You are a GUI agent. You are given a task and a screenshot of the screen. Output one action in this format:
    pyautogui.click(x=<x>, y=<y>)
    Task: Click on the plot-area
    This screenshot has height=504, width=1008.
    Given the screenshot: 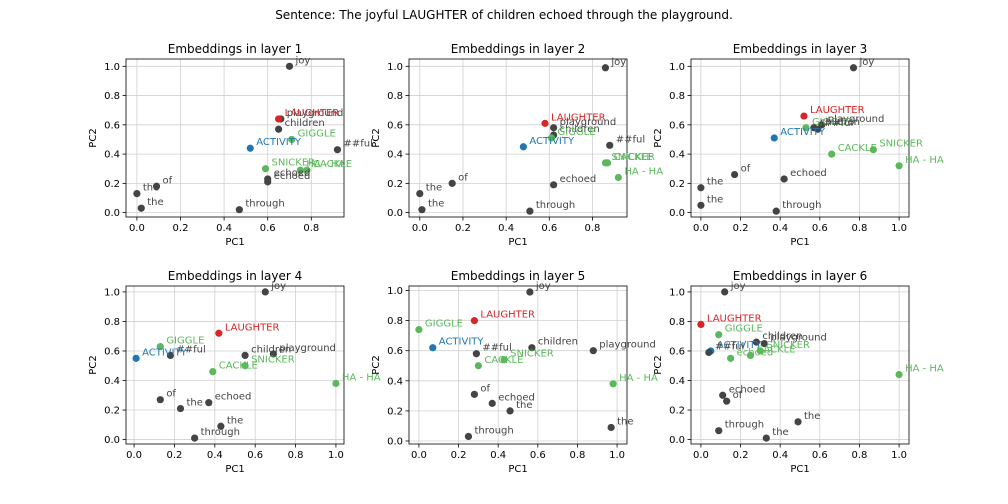 What is the action you would take?
    pyautogui.click(x=800, y=138)
    